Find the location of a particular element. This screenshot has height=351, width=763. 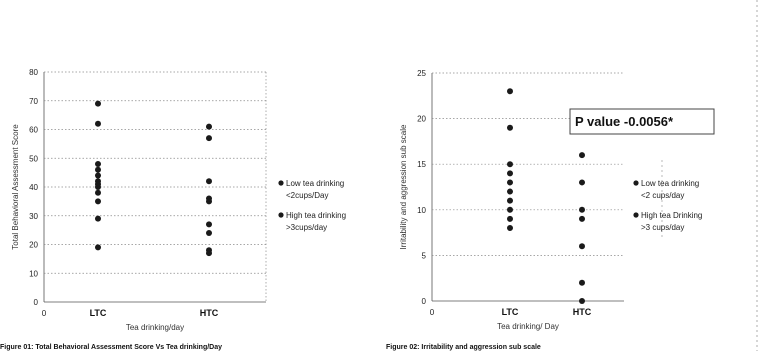

y-tick-label: 5 is located at coordinates (424, 255).